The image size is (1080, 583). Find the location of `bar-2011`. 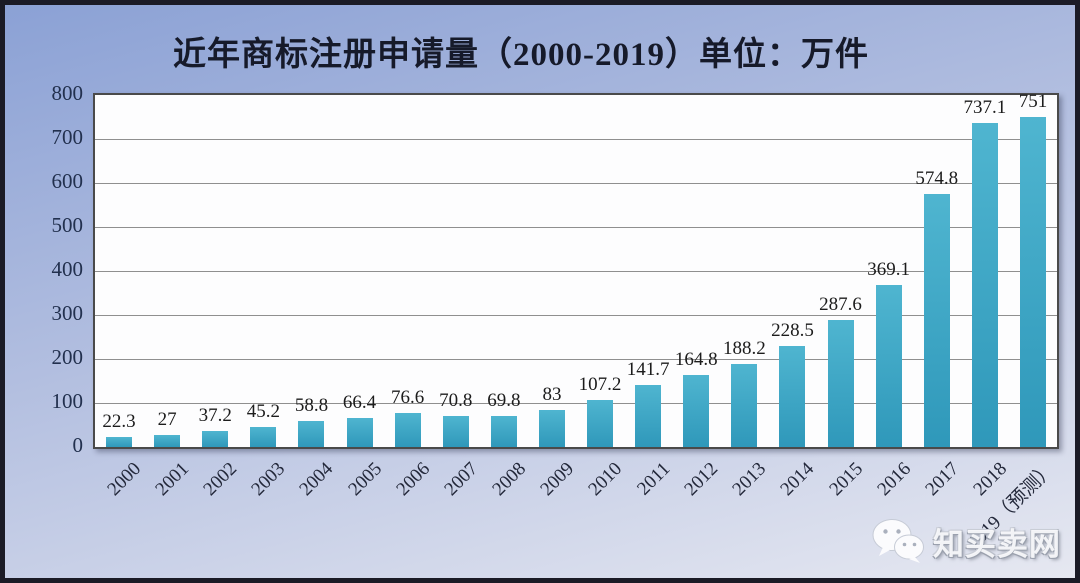

bar-2011 is located at coordinates (648, 415).